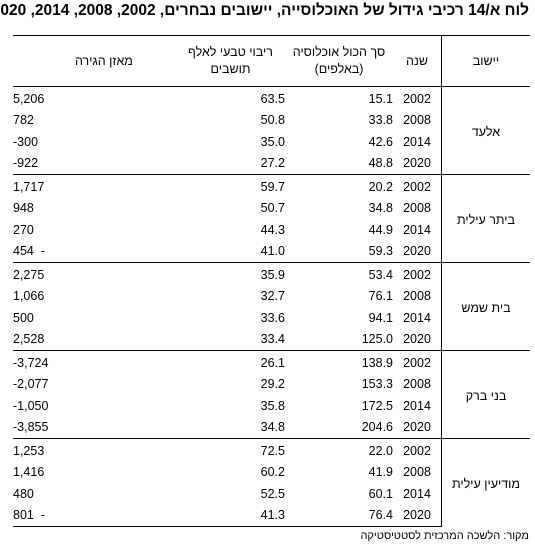  I want to click on natural-growth-cell: 52.5, so click(272, 493).